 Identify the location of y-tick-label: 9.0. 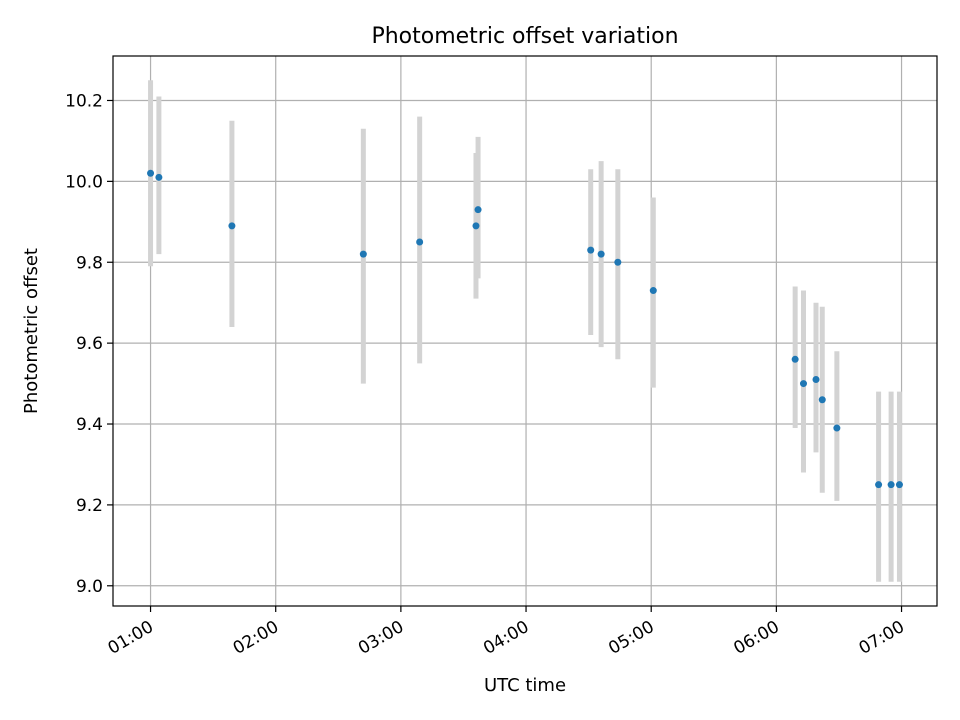
(89, 587).